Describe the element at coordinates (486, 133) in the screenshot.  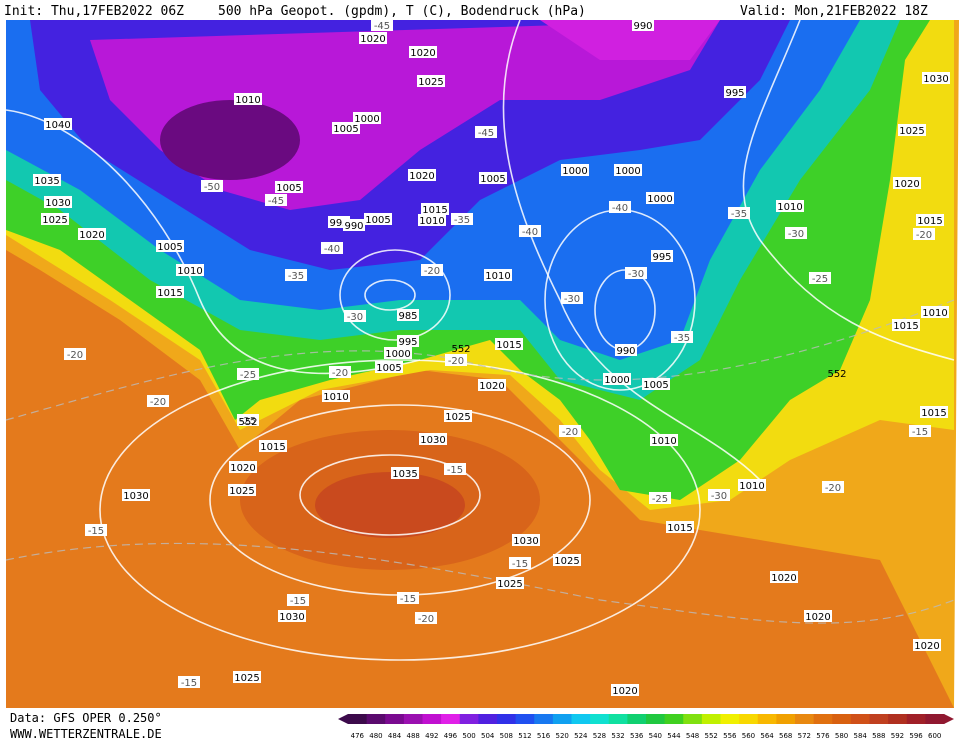
I see `temperature-label: -45` at that location.